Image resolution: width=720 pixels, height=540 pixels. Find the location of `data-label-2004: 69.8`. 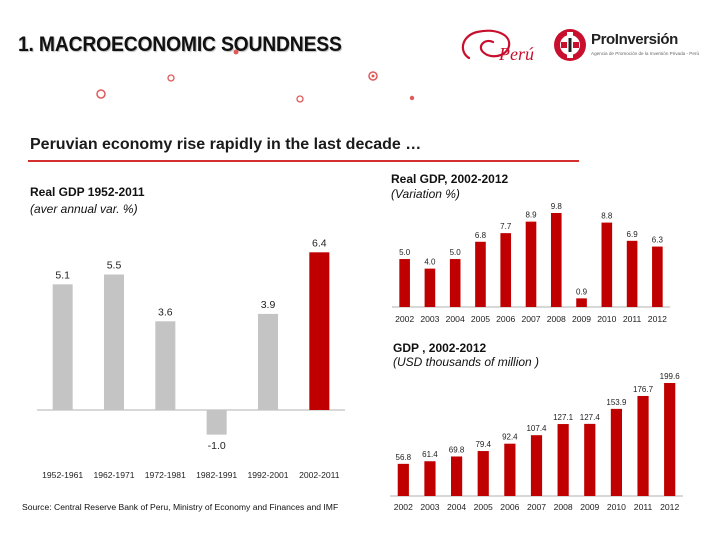

data-label-2004: 69.8 is located at coordinates (457, 449).